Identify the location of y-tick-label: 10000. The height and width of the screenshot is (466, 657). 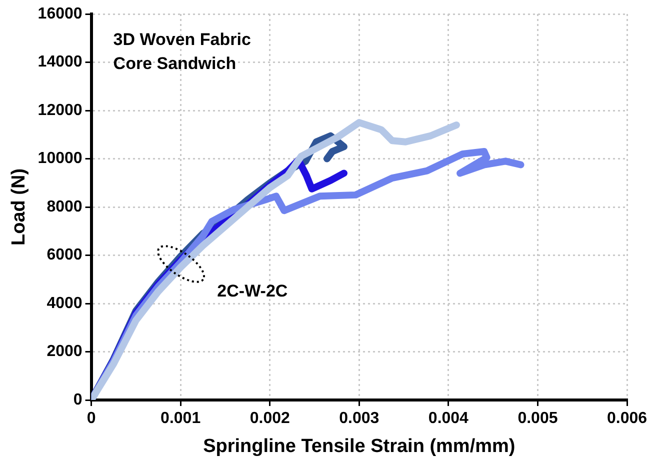
(60, 159).